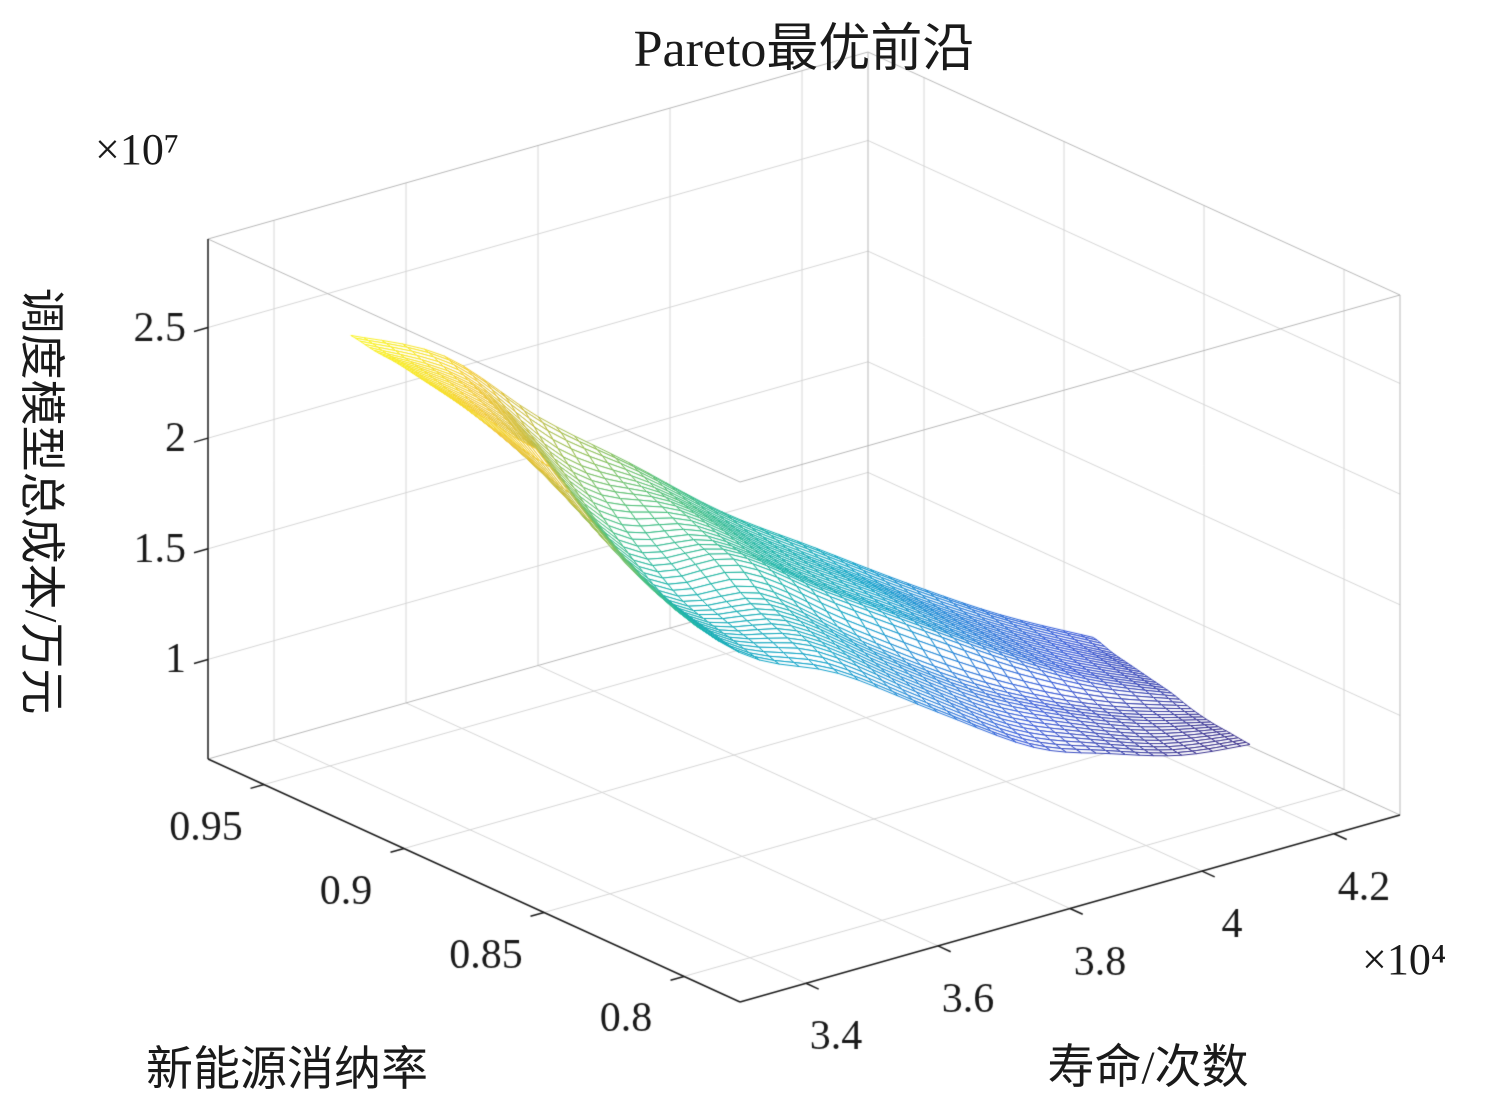  What do you see at coordinates (1404, 959) in the screenshot?
I see `x-axis-scale-label: ×10⁴` at bounding box center [1404, 959].